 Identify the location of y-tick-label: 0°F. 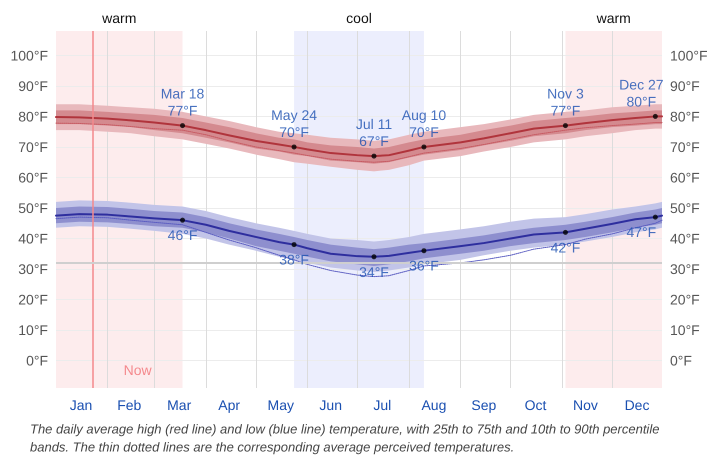
(37, 360).